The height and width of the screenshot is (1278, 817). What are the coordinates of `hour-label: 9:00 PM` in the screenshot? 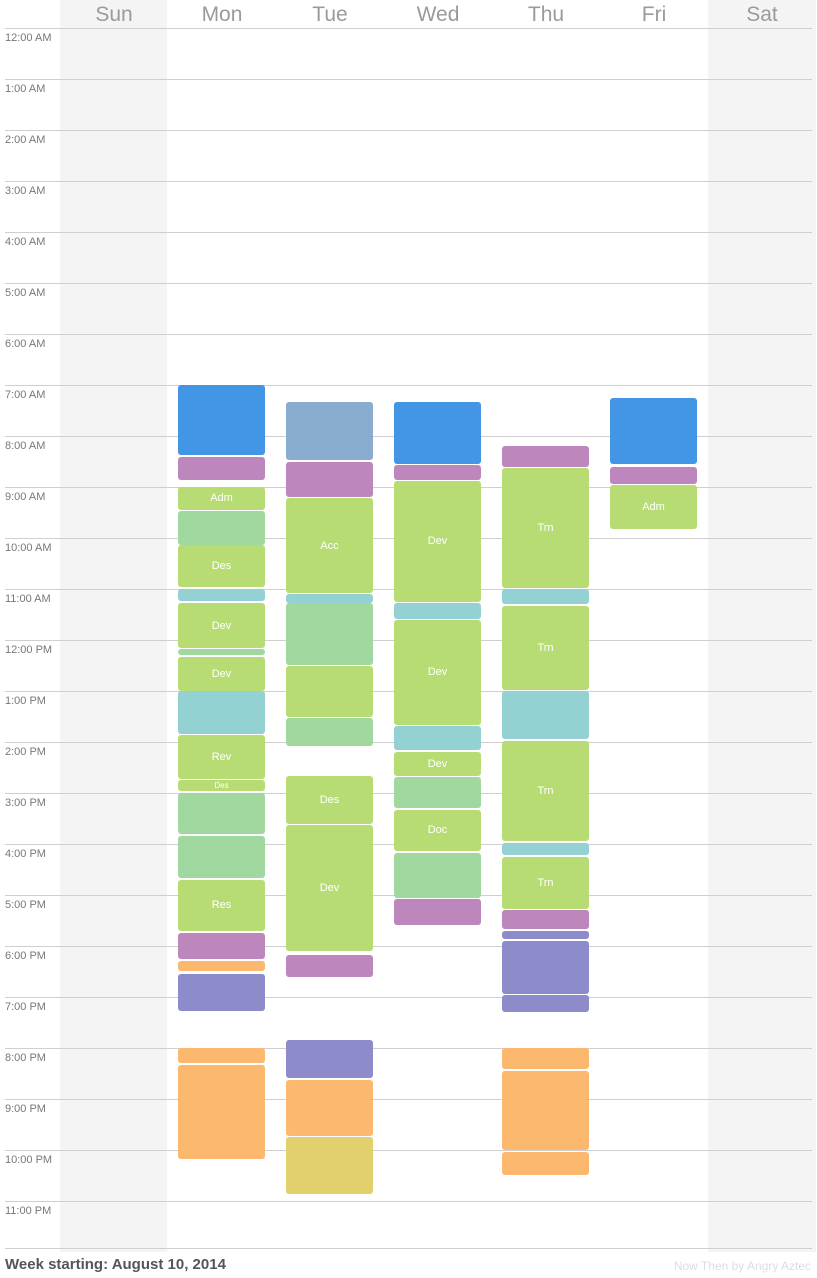 It's located at (25, 1109).